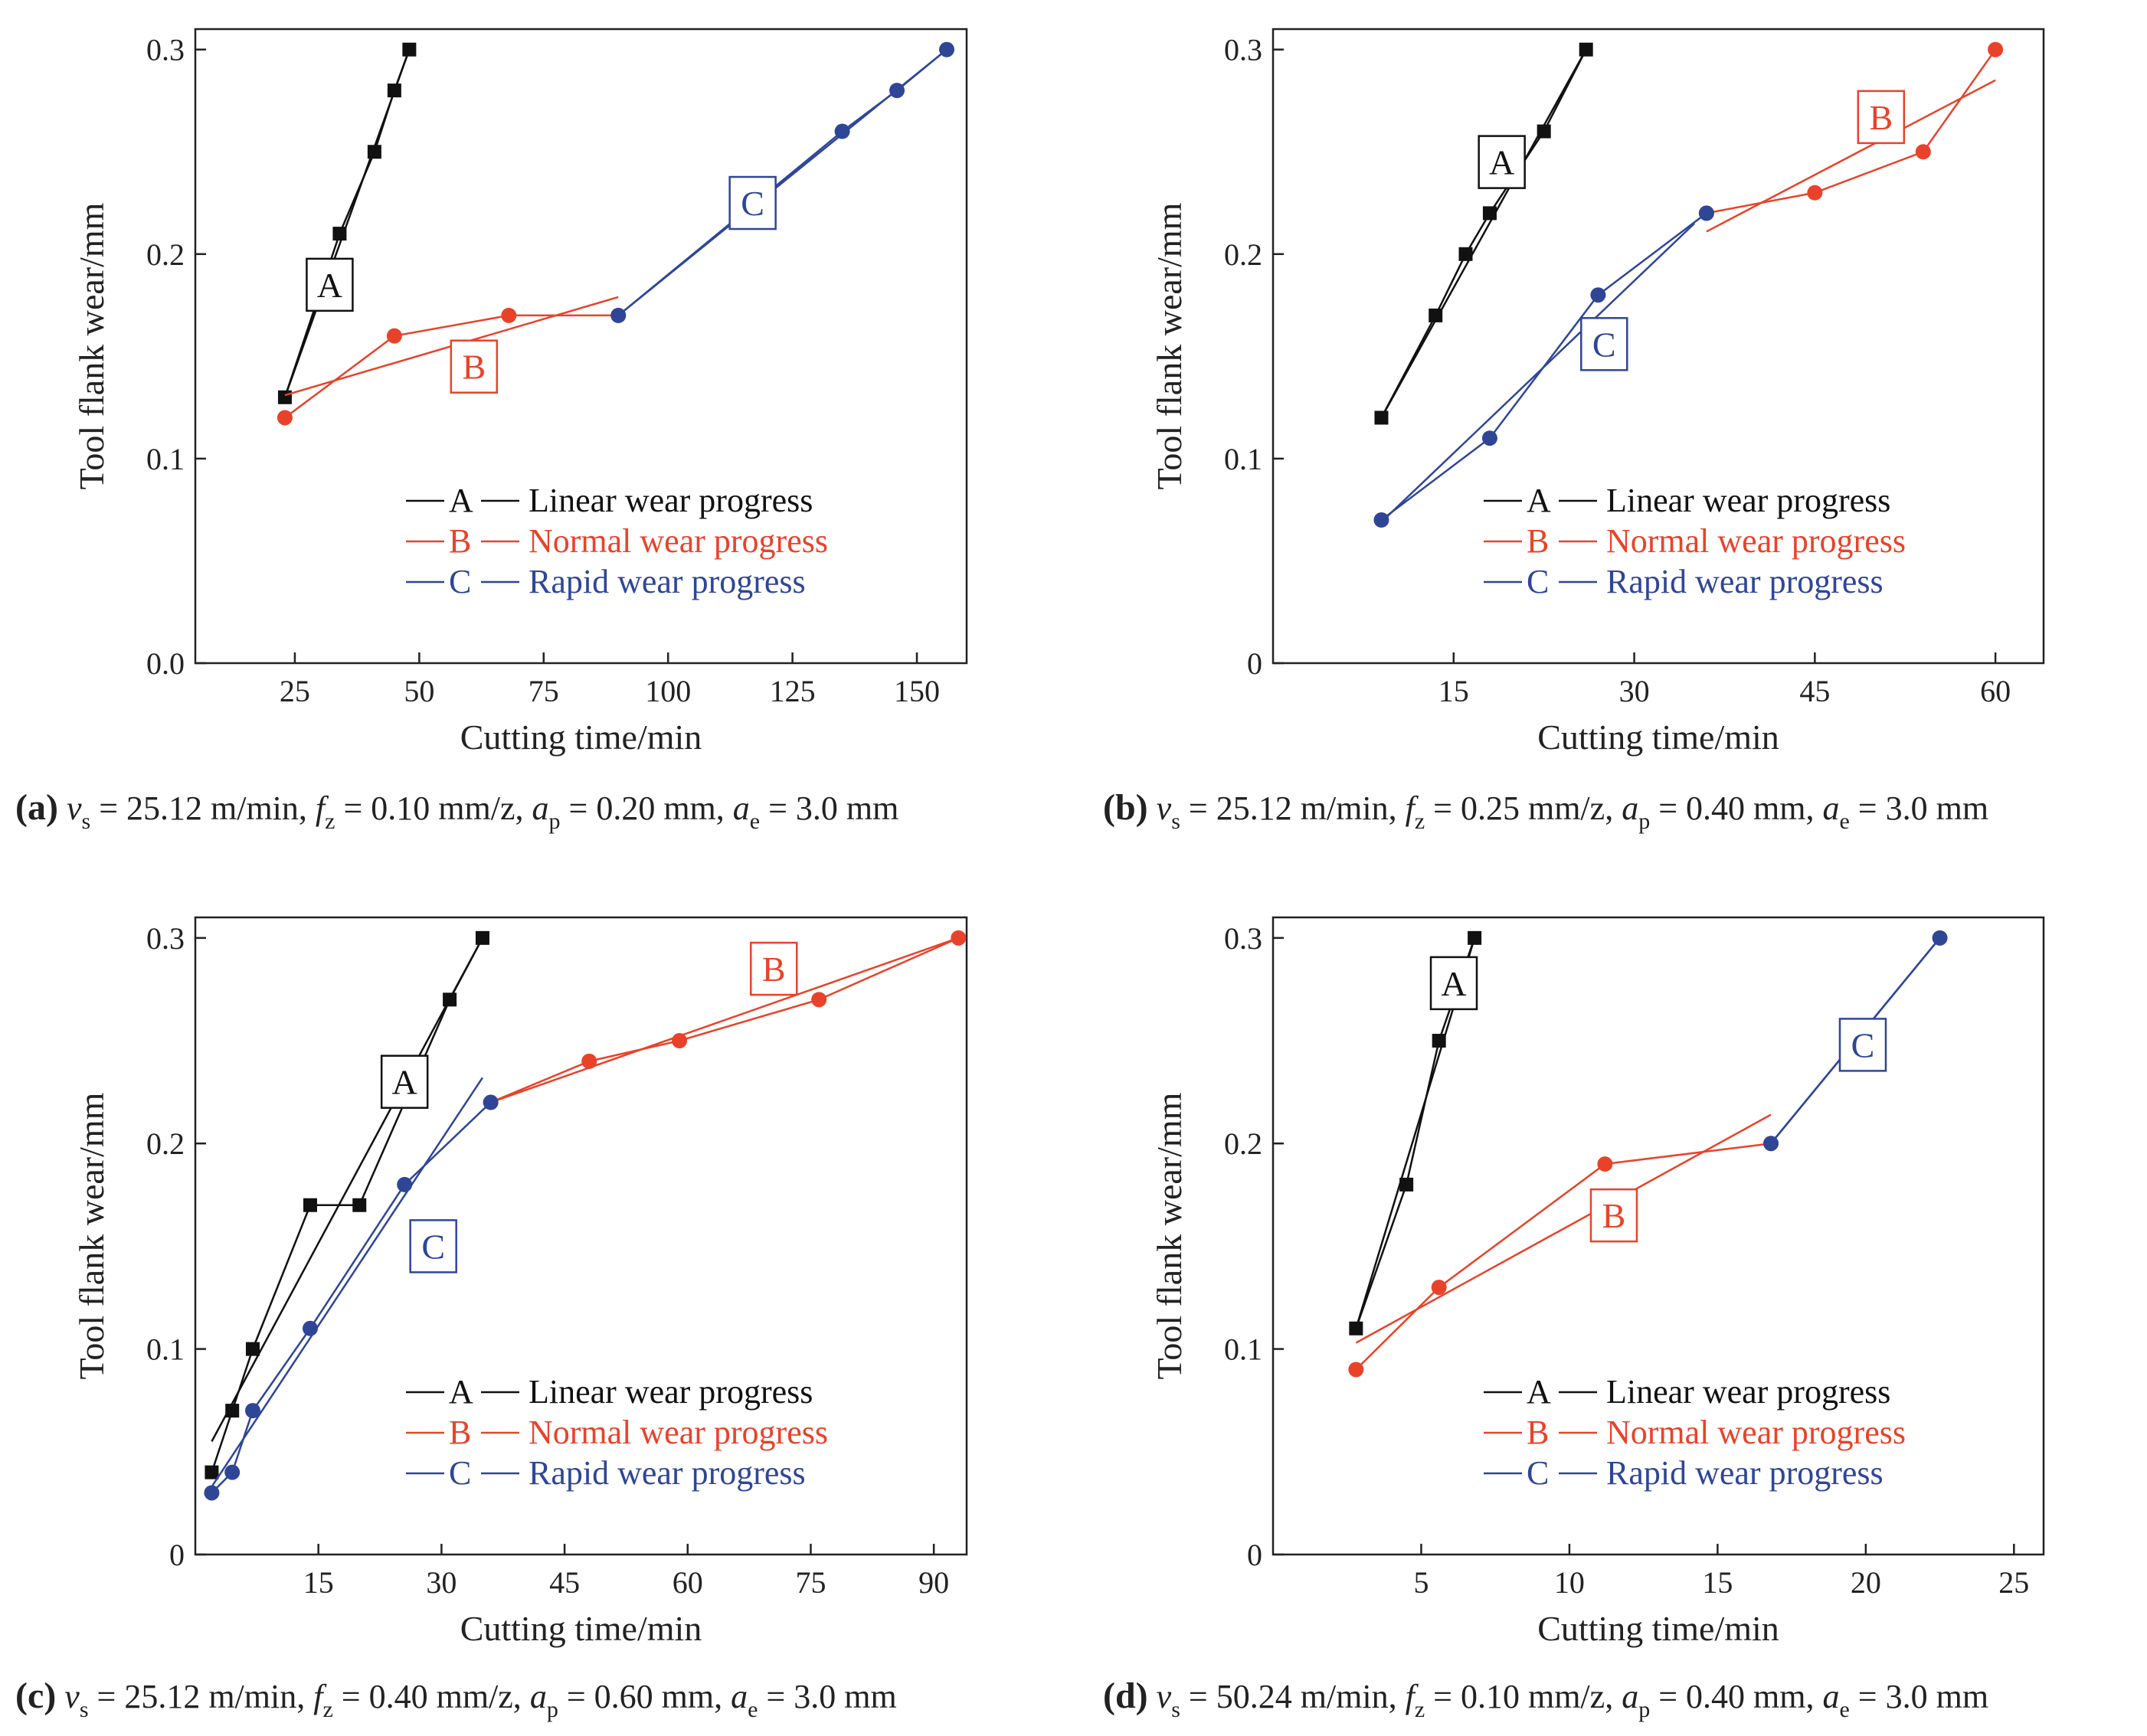  What do you see at coordinates (1538, 541) in the screenshot?
I see `legend-letter: B` at bounding box center [1538, 541].